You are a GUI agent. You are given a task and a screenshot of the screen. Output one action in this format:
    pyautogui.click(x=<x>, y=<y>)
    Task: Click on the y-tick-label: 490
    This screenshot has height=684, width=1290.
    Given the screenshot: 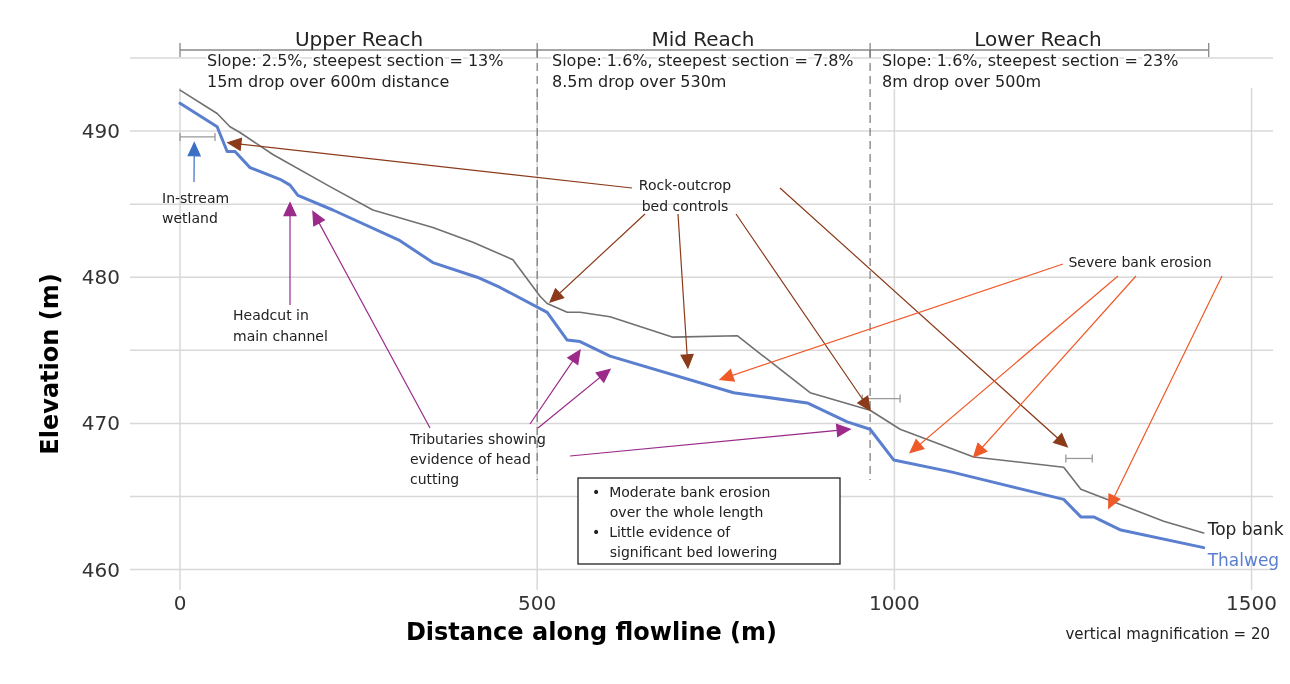 What is the action you would take?
    pyautogui.click(x=100, y=131)
    